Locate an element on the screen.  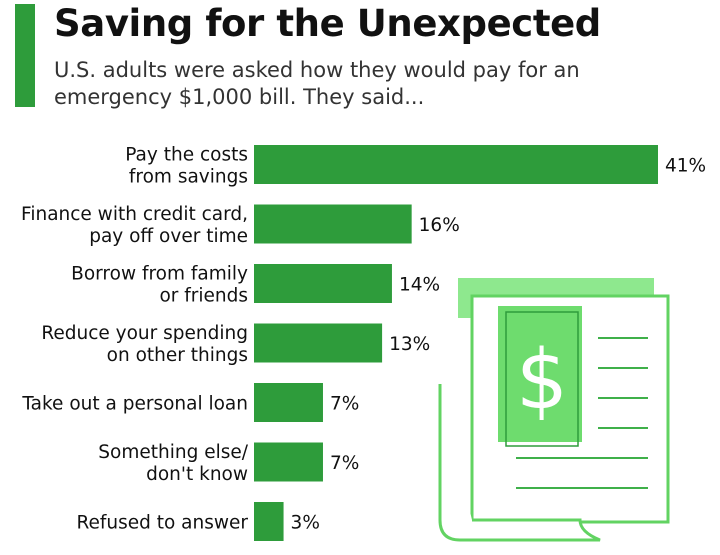
category-label: Borrow from family is located at coordinates (159, 274).